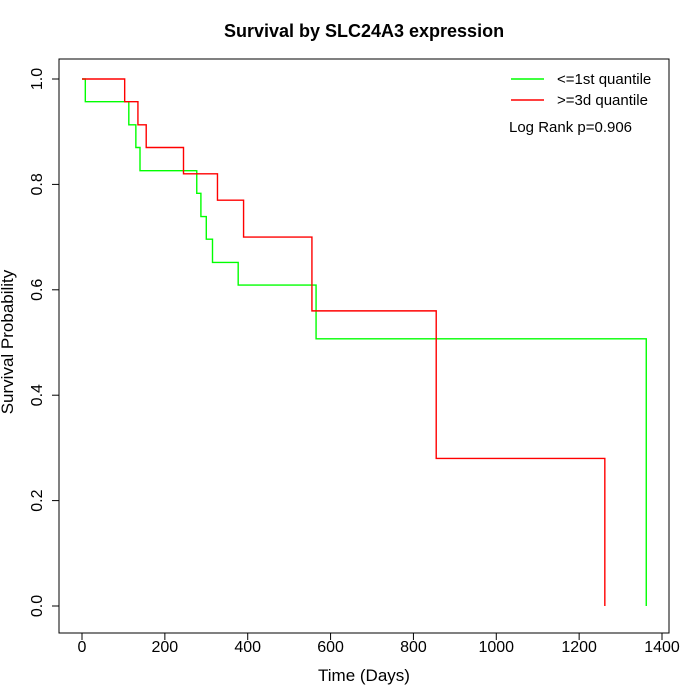  Describe the element at coordinates (37, 290) in the screenshot. I see `y-tick-label: 0.6` at that location.